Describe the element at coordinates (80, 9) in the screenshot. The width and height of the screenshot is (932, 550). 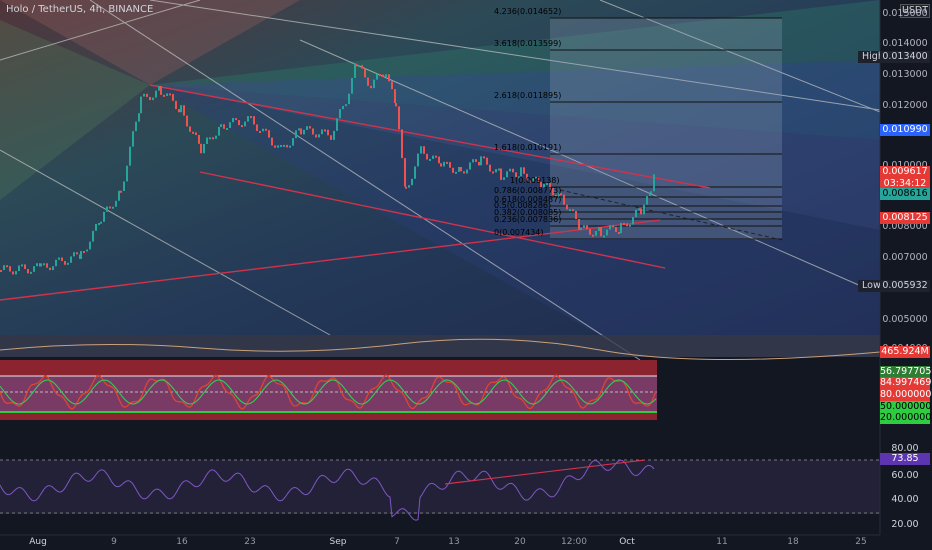
I see `chart-title: Holo / TetherUS, 4h, BINANCE` at that location.